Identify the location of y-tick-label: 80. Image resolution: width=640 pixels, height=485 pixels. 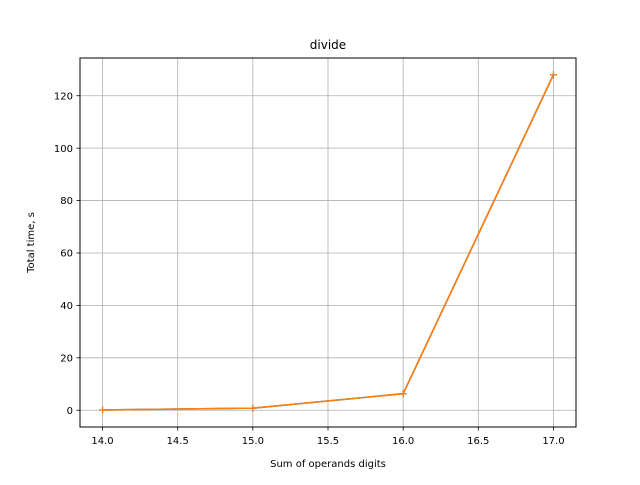
(66, 201).